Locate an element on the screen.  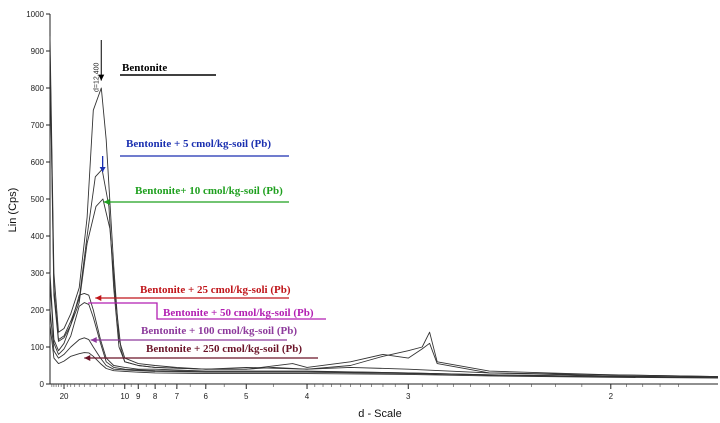
annotation-label-bentonite-10-cmol-kg-soil-pb: Bentonite+ 10 cmol/kg-soil (Pb) is located at coordinates (209, 191).